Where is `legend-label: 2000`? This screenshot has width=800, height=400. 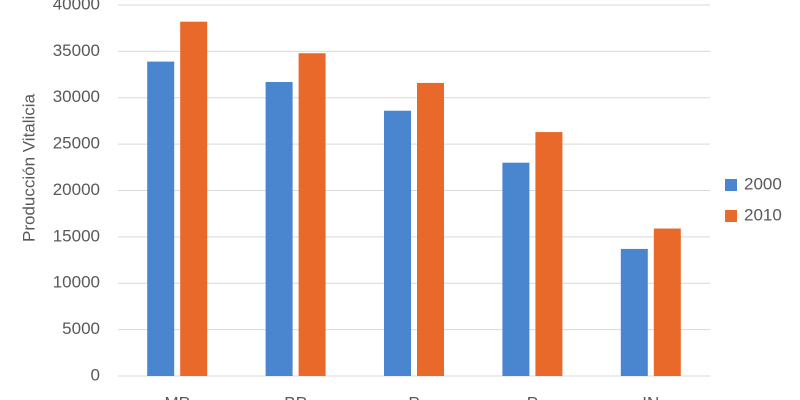
legend-label: 2000 is located at coordinates (763, 183).